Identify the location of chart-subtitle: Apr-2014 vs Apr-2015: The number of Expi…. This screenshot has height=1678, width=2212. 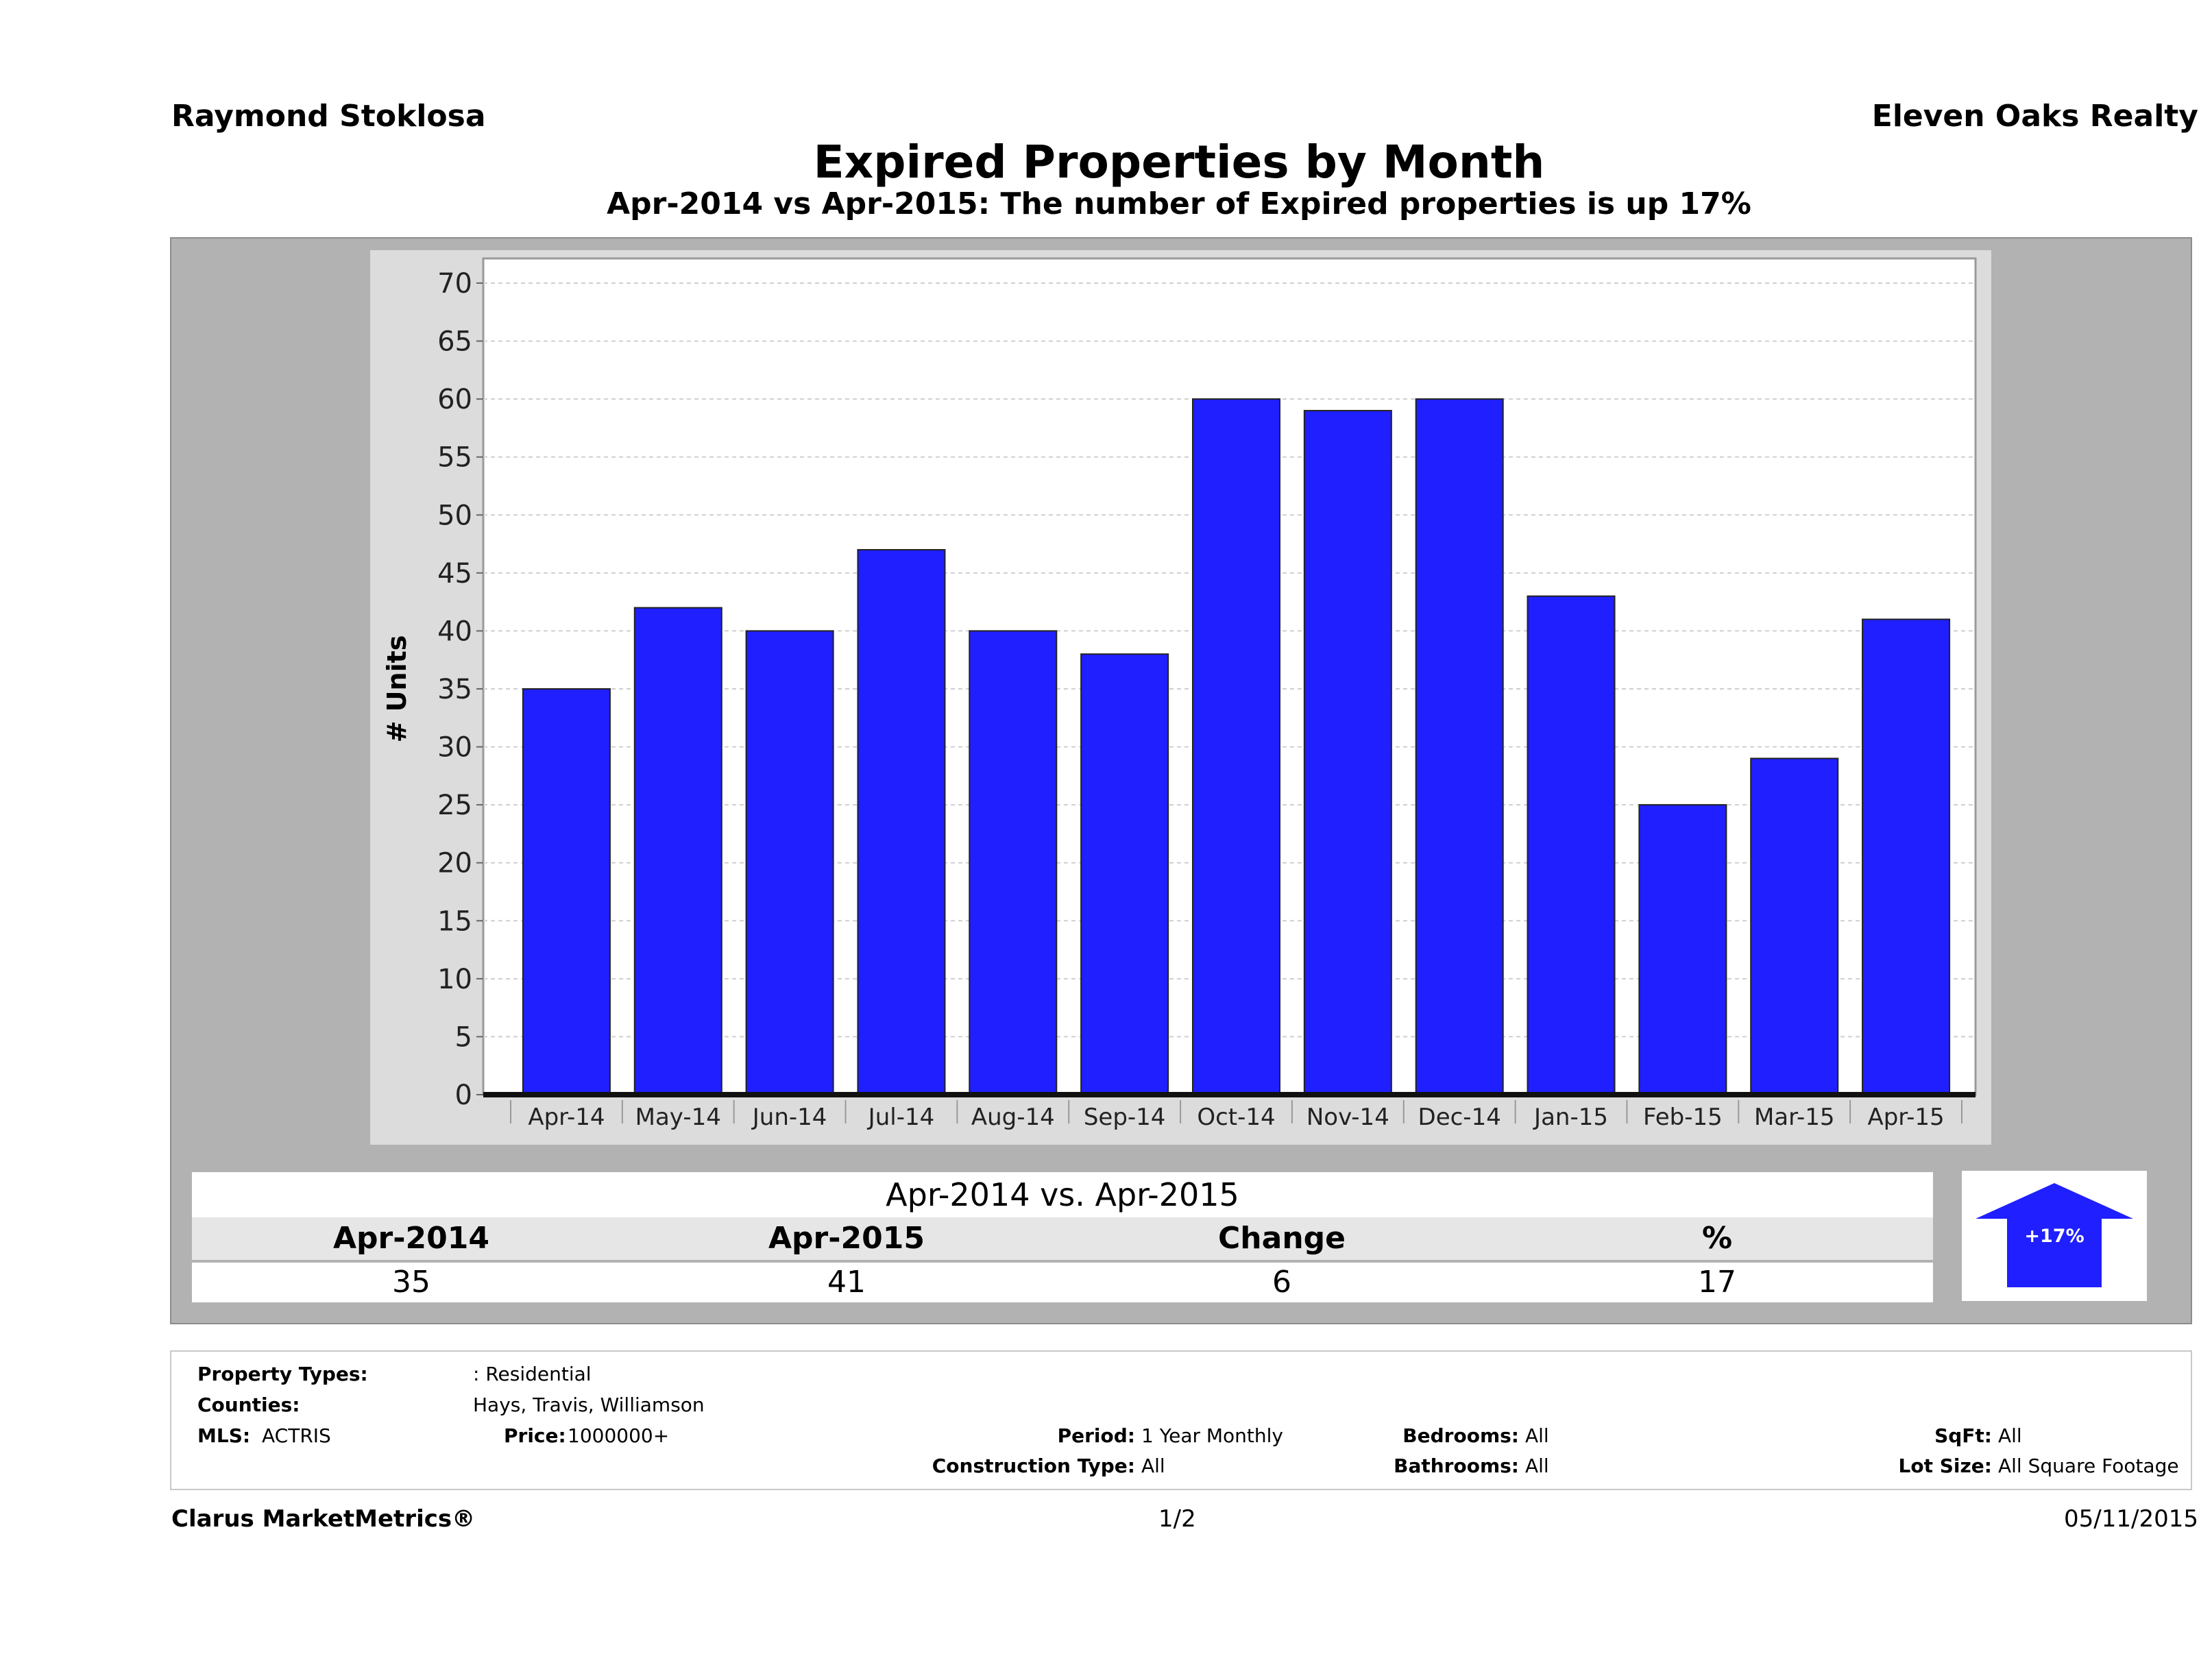
(1179, 203).